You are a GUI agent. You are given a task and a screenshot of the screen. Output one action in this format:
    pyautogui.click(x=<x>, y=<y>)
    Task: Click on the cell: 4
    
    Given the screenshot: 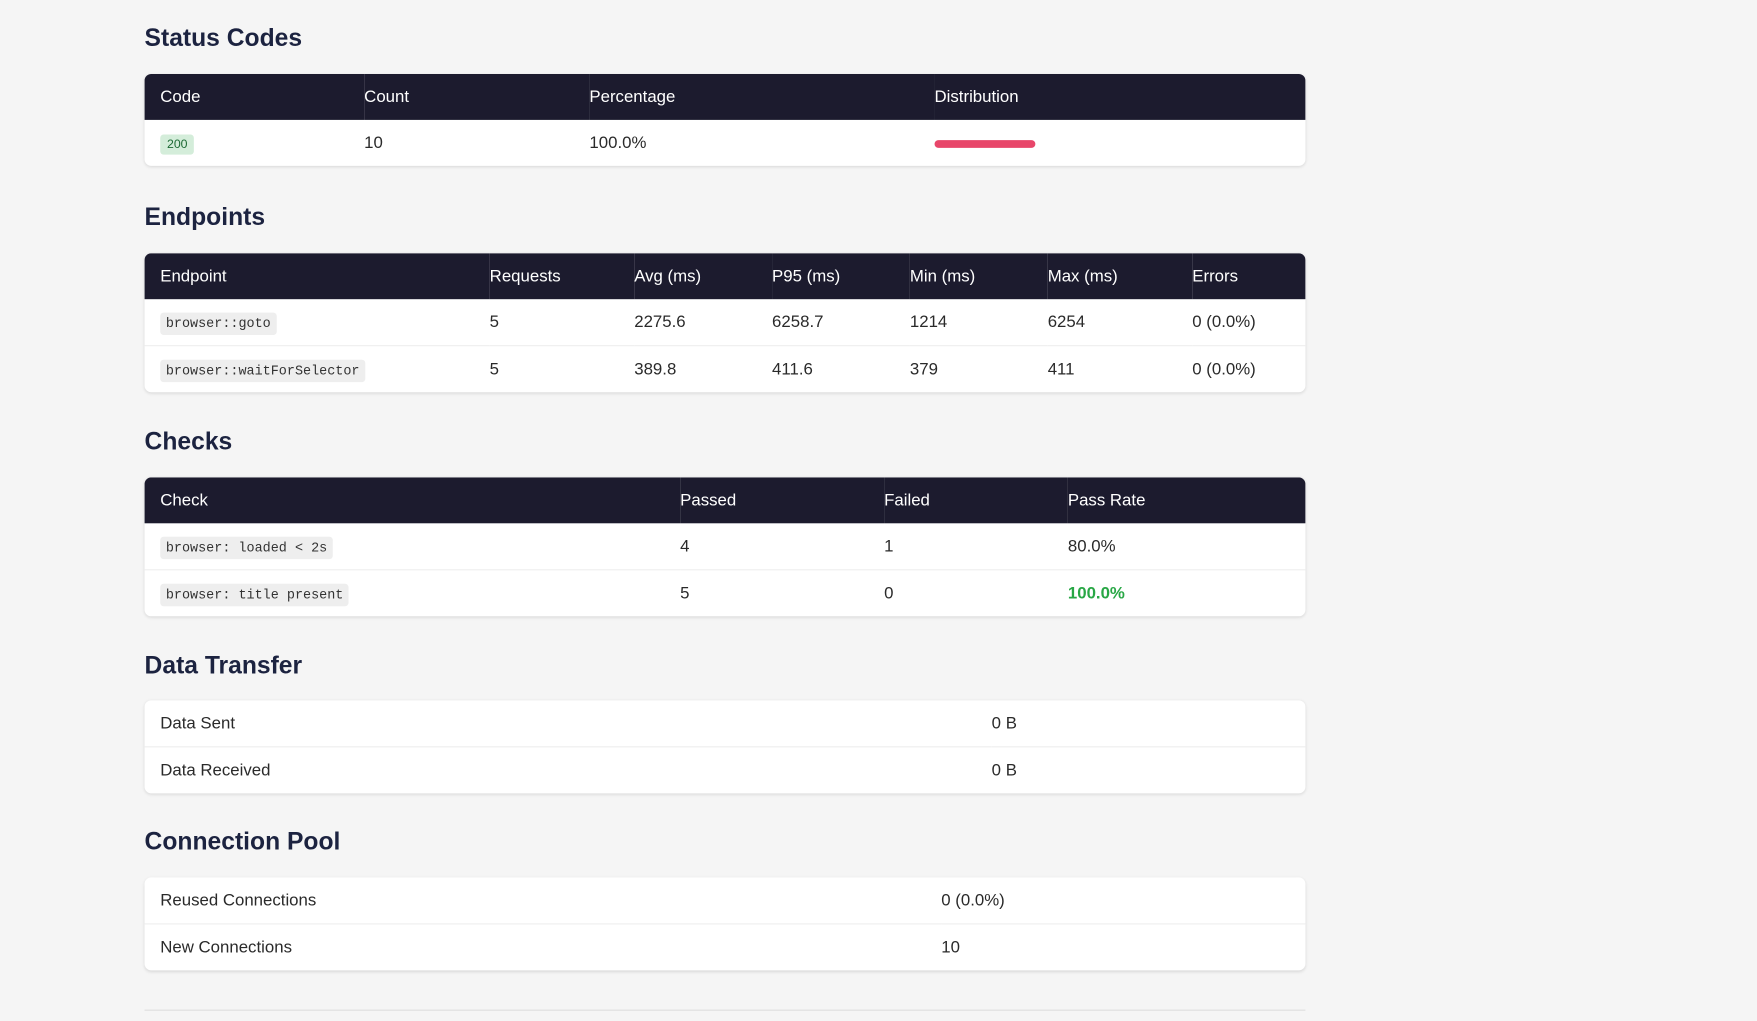 What is the action you would take?
    pyautogui.click(x=685, y=546)
    